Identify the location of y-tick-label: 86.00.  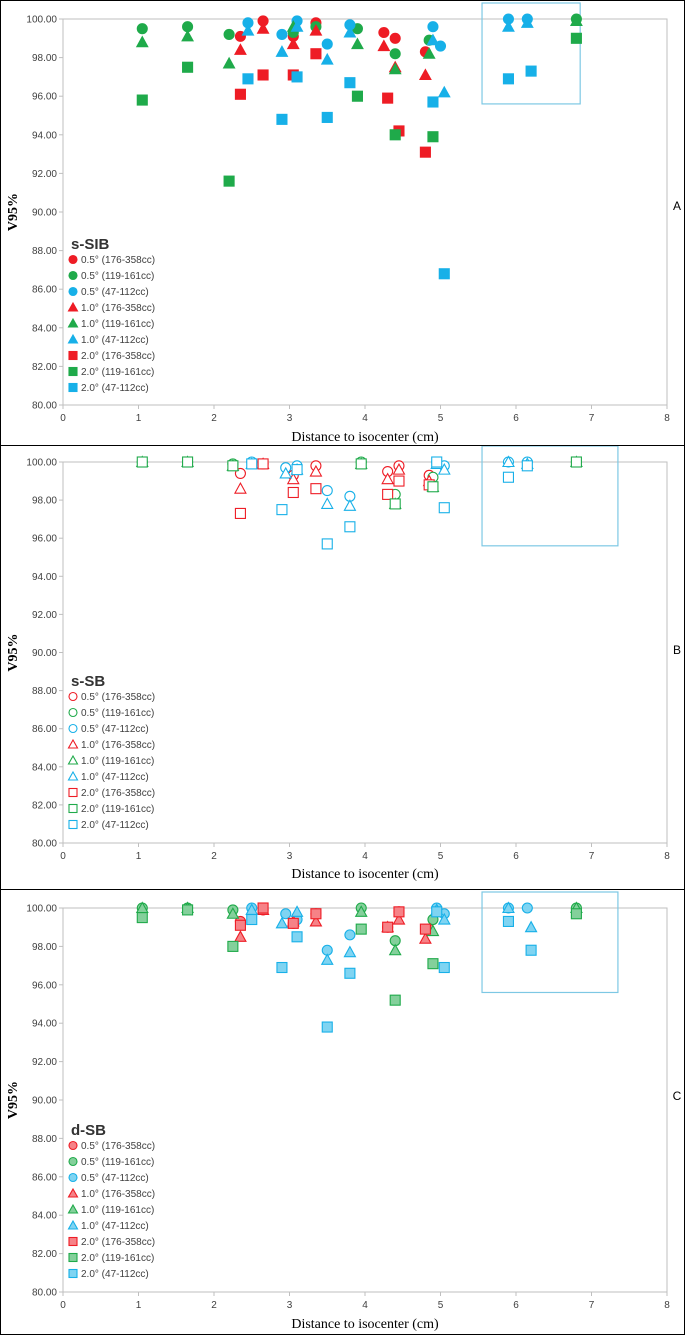
(44, 1177).